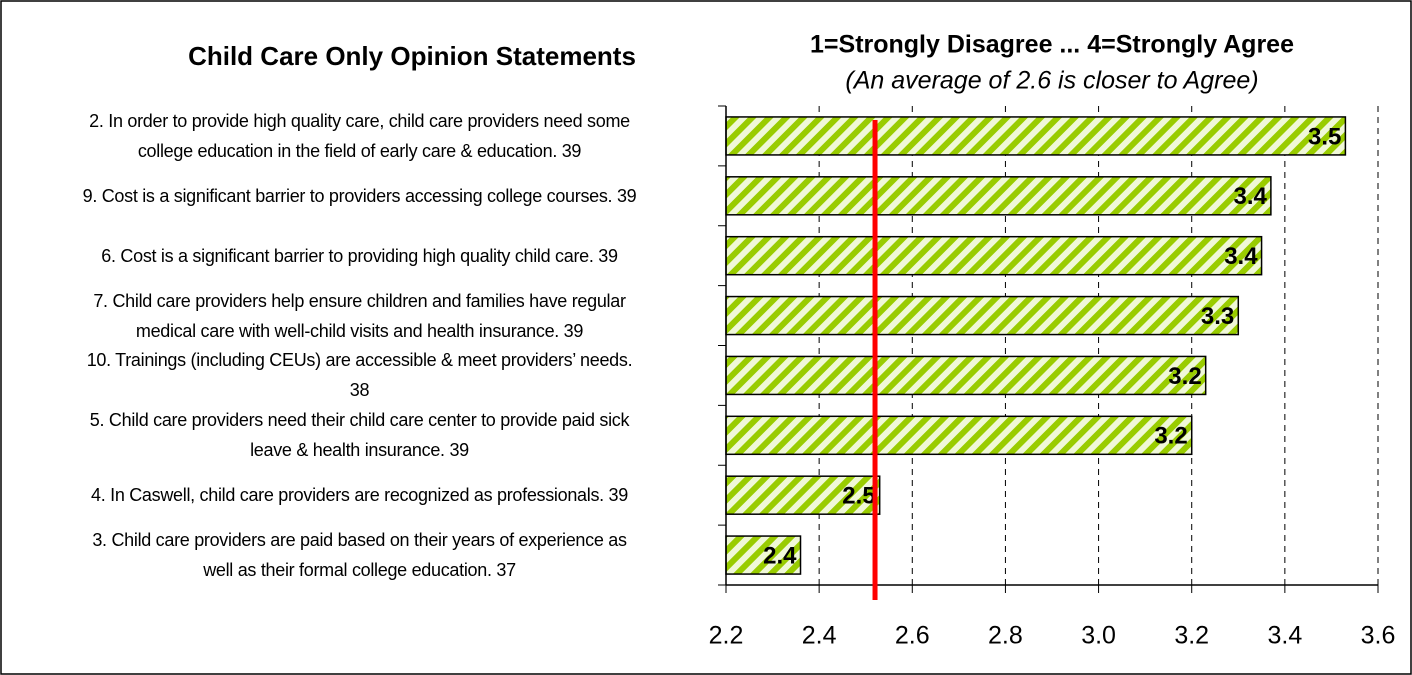 The image size is (1412, 675). I want to click on x-tick-label: 3.6, so click(1378, 636).